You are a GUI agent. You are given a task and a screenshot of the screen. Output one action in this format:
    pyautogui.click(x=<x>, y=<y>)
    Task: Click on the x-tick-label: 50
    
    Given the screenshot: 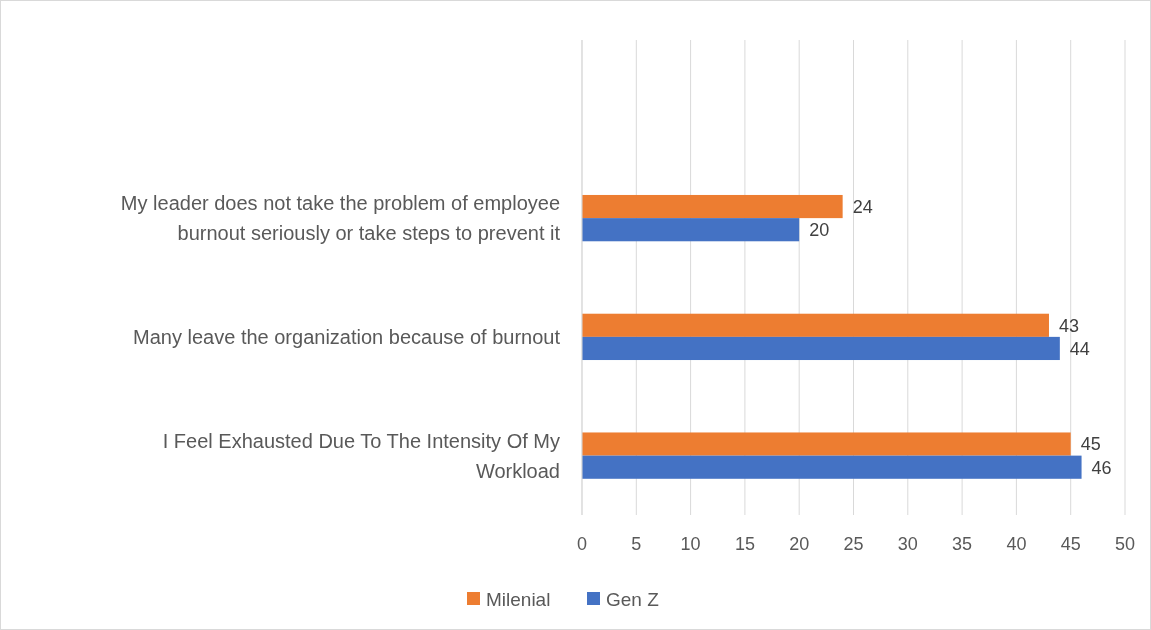 What is the action you would take?
    pyautogui.click(x=1125, y=544)
    